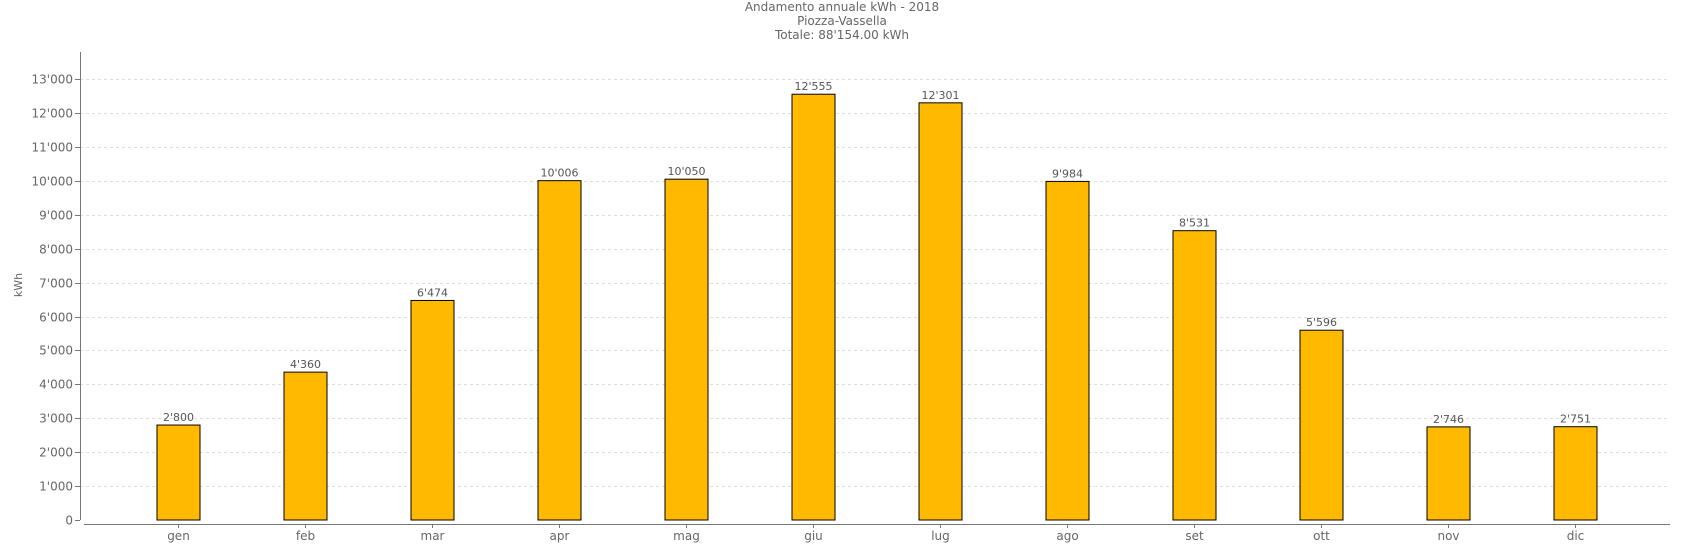 The image size is (1683, 550). Describe the element at coordinates (1576, 536) in the screenshot. I see `x-tick-label-dic: dic` at that location.